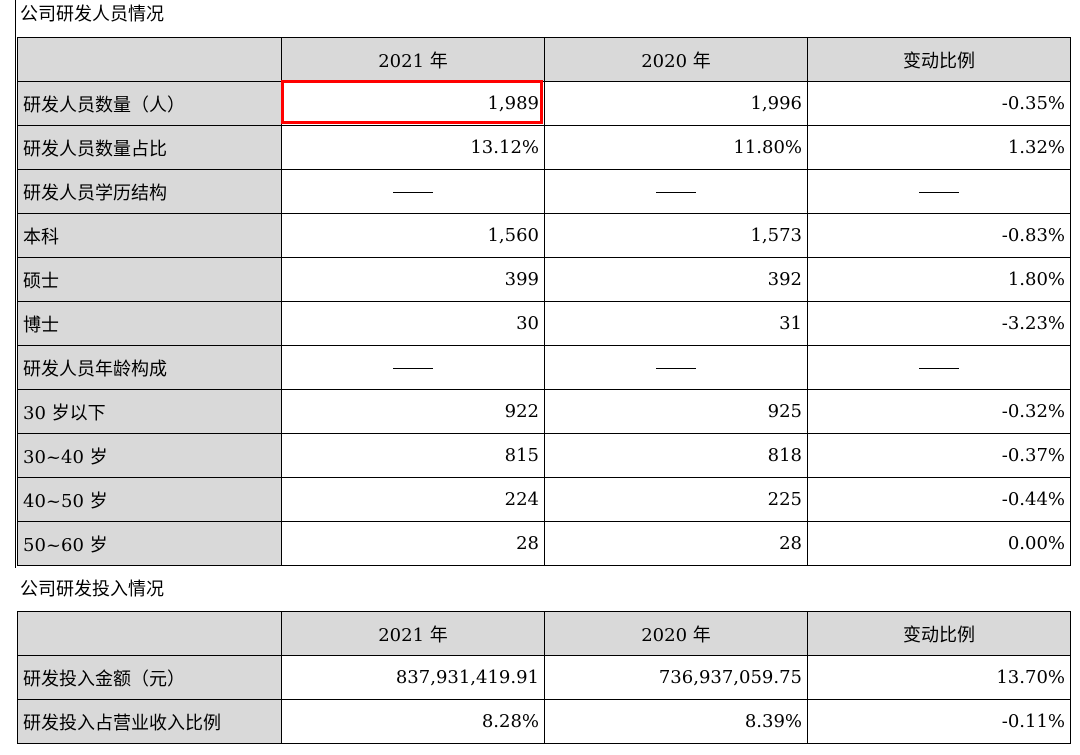 This screenshot has height=755, width=1080. I want to click on cell-2021: 8.28%, so click(413, 721).